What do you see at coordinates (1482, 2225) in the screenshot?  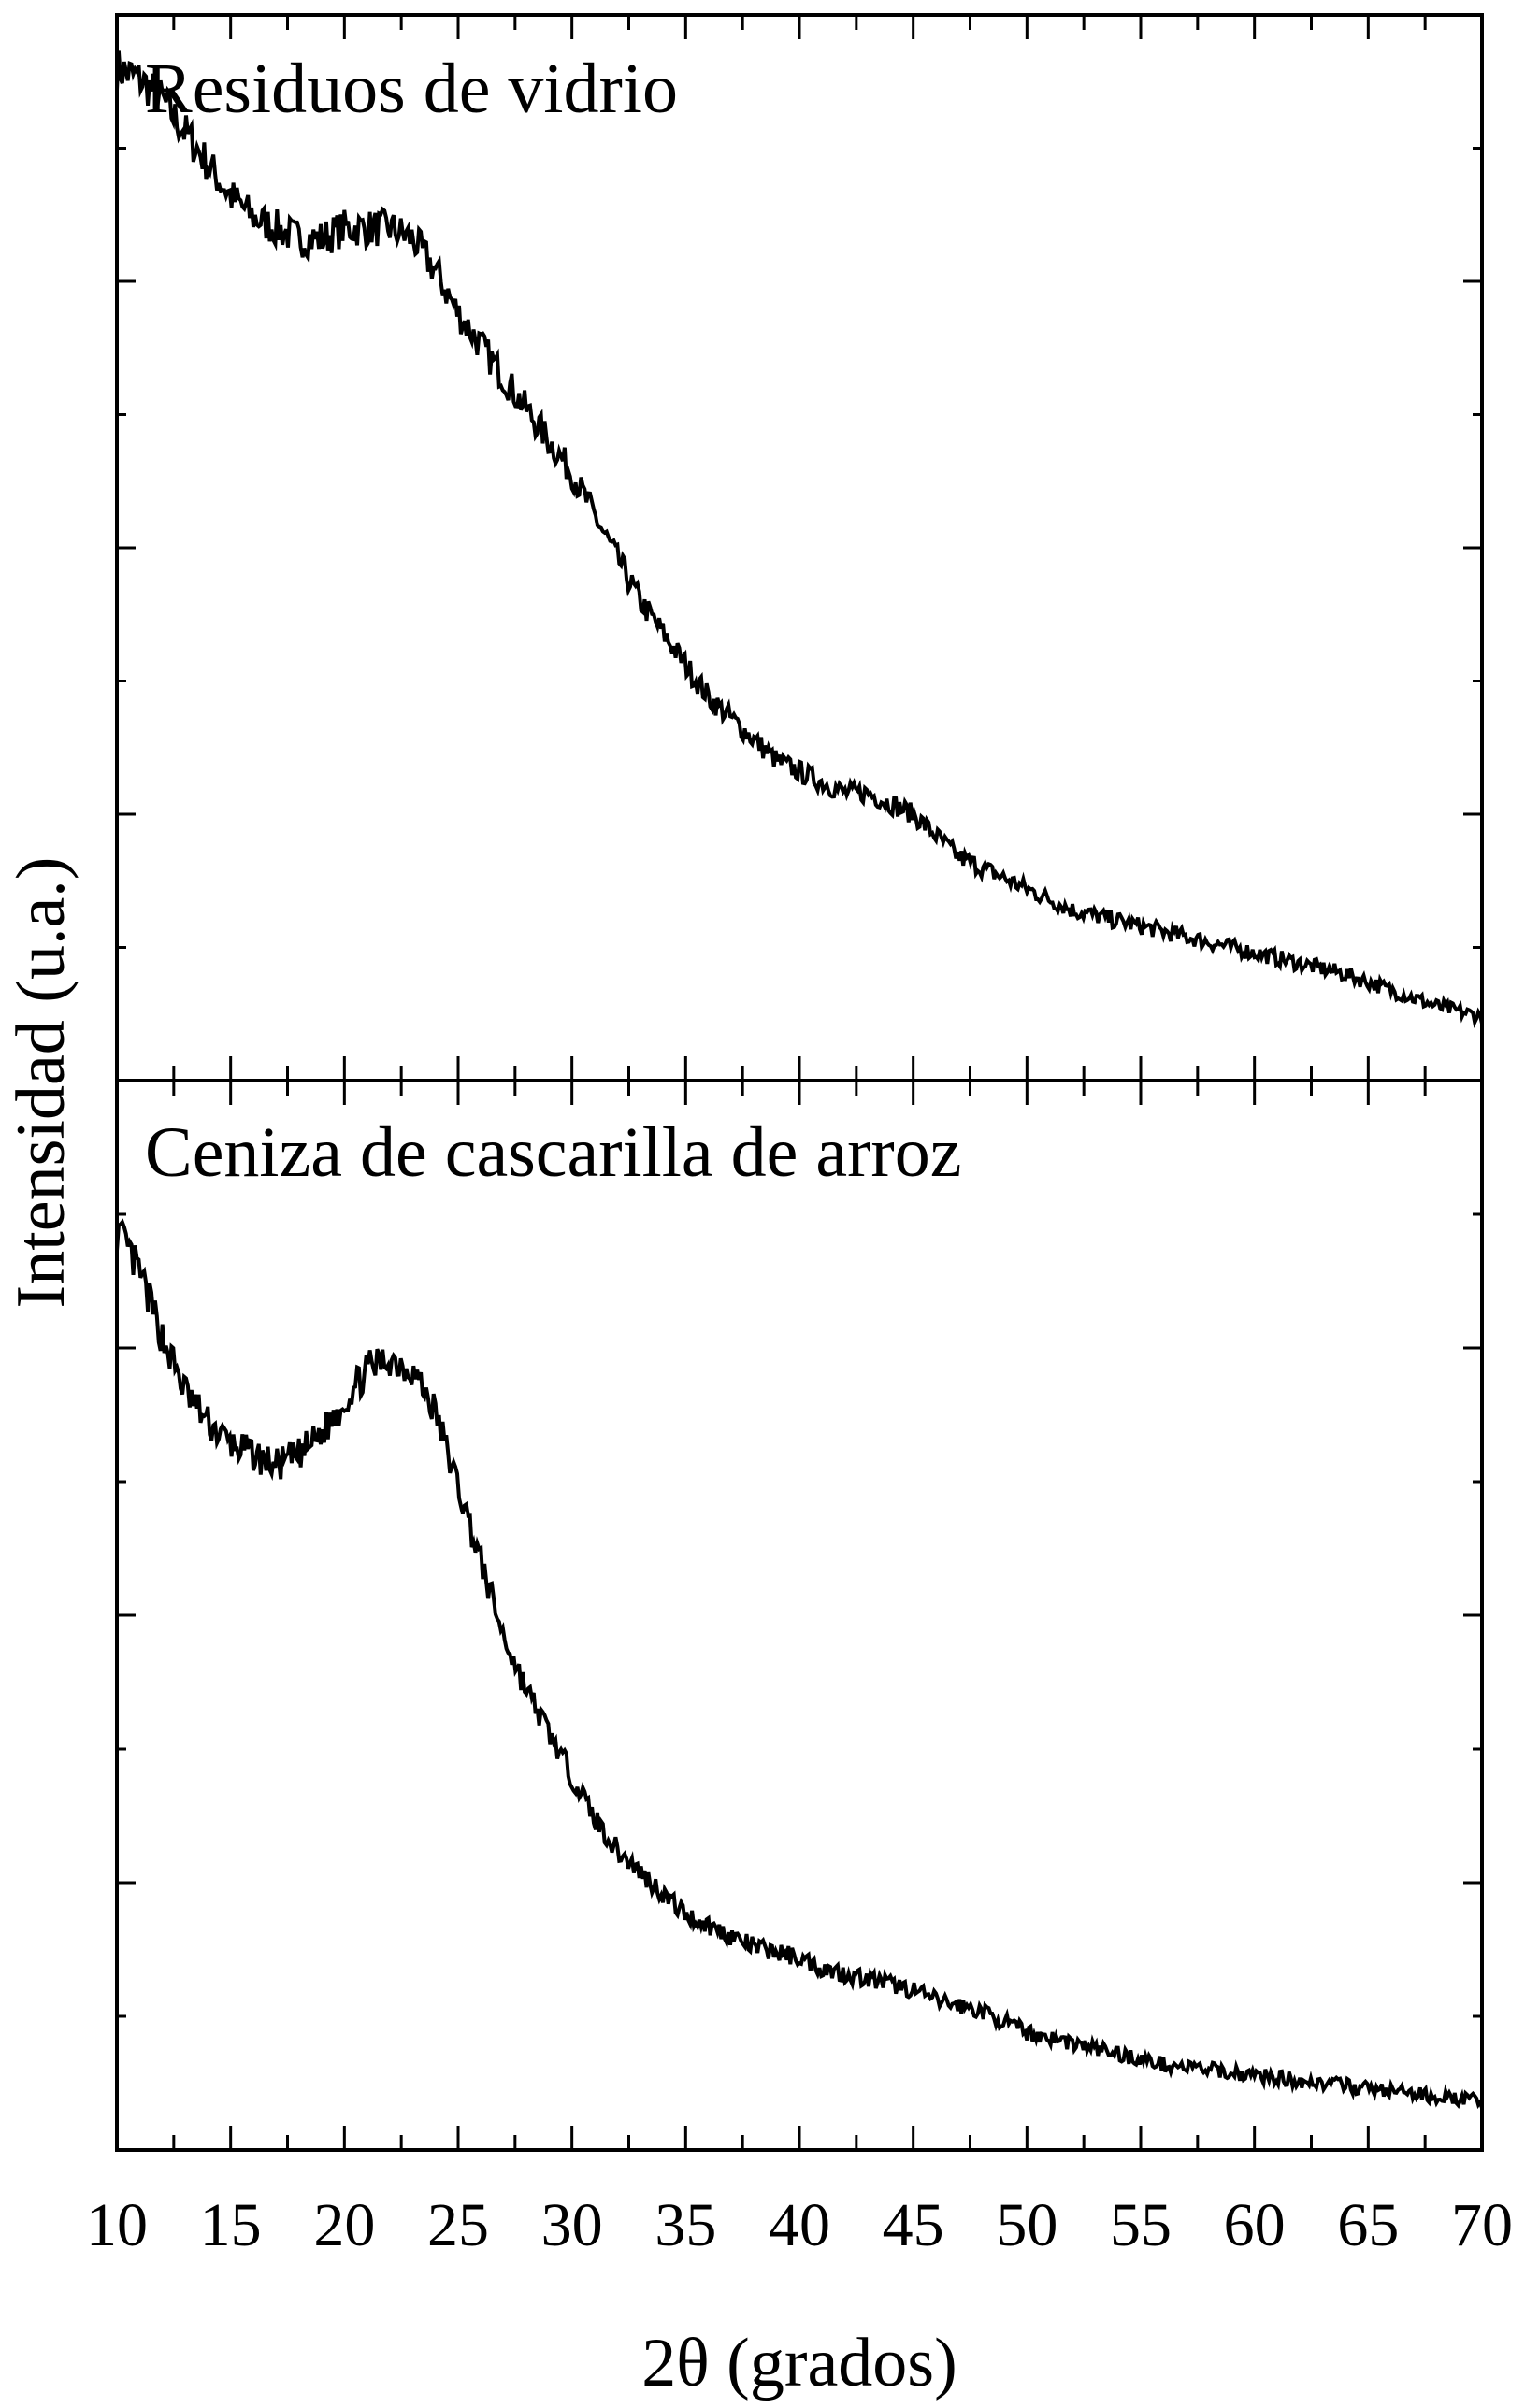 I see `x-tick-label: 70` at bounding box center [1482, 2225].